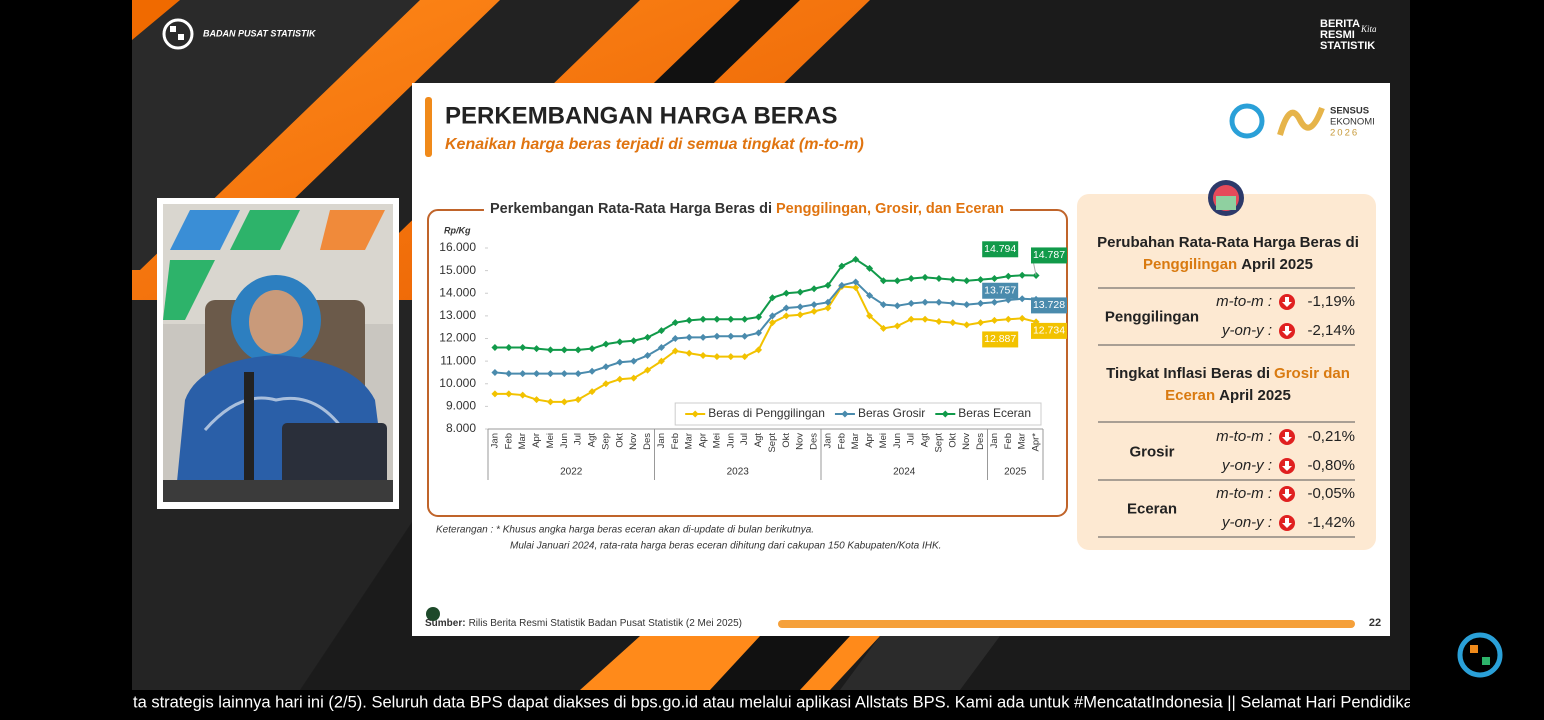 Image resolution: width=1544 pixels, height=720 pixels. I want to click on panel-title-part: Eceran, so click(1190, 395).